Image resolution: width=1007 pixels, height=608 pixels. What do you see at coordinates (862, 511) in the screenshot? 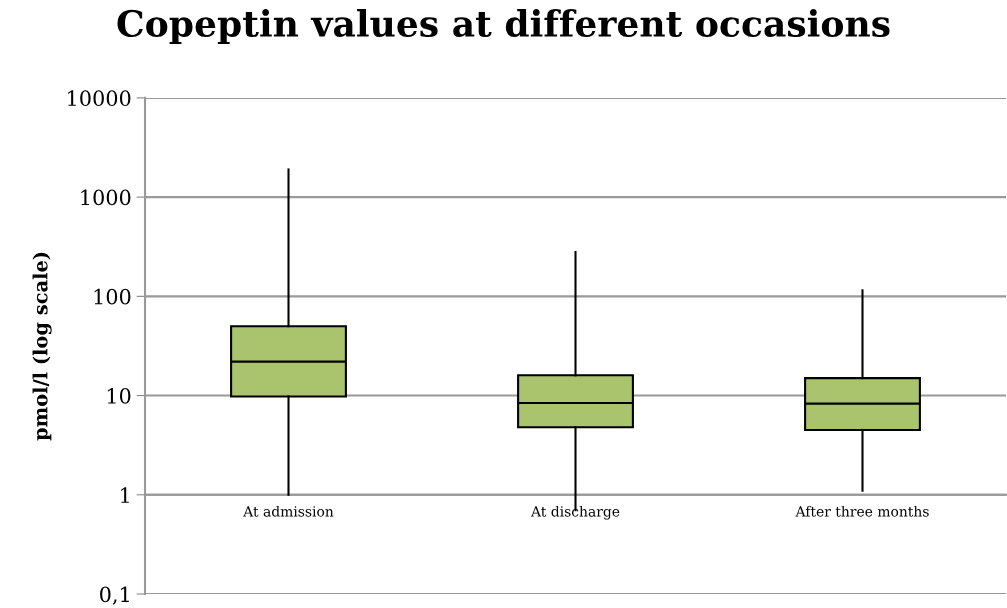
I see `x-tick-label: After three months` at bounding box center [862, 511].